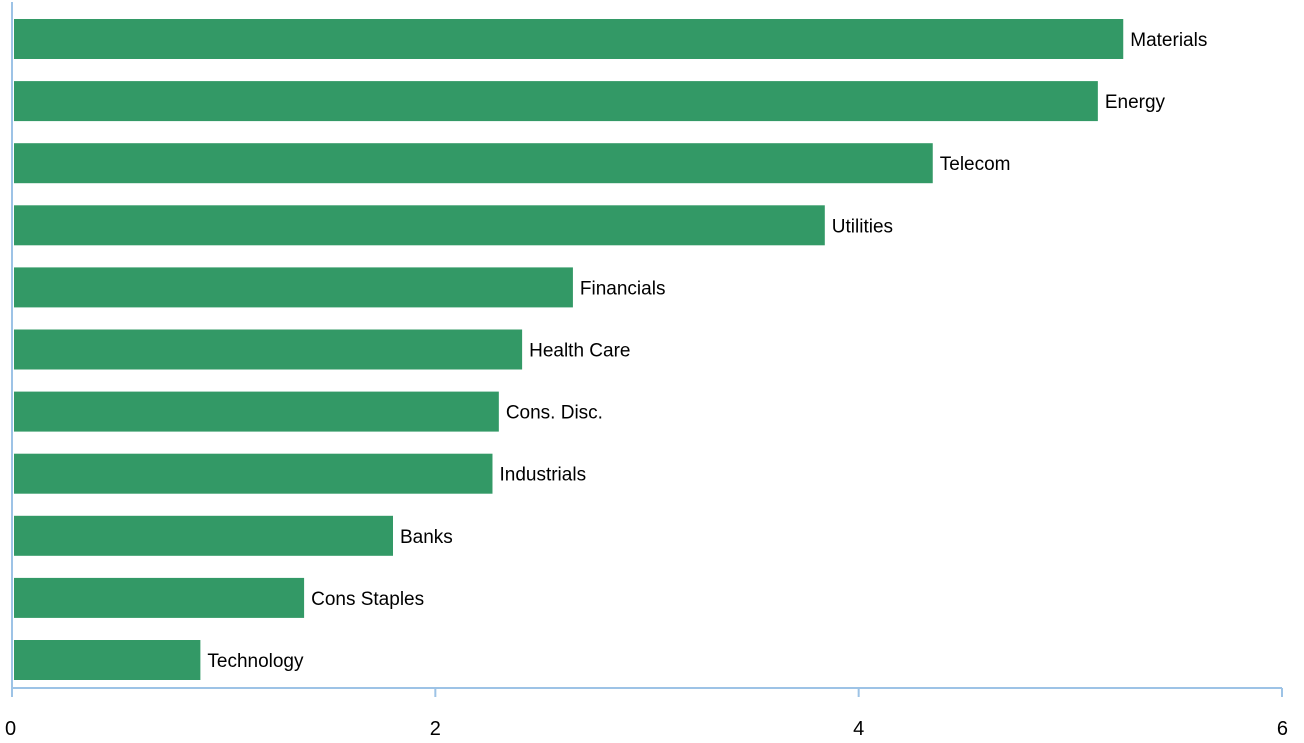 The image size is (1304, 743). I want to click on x-tick-label: 6, so click(1282, 729).